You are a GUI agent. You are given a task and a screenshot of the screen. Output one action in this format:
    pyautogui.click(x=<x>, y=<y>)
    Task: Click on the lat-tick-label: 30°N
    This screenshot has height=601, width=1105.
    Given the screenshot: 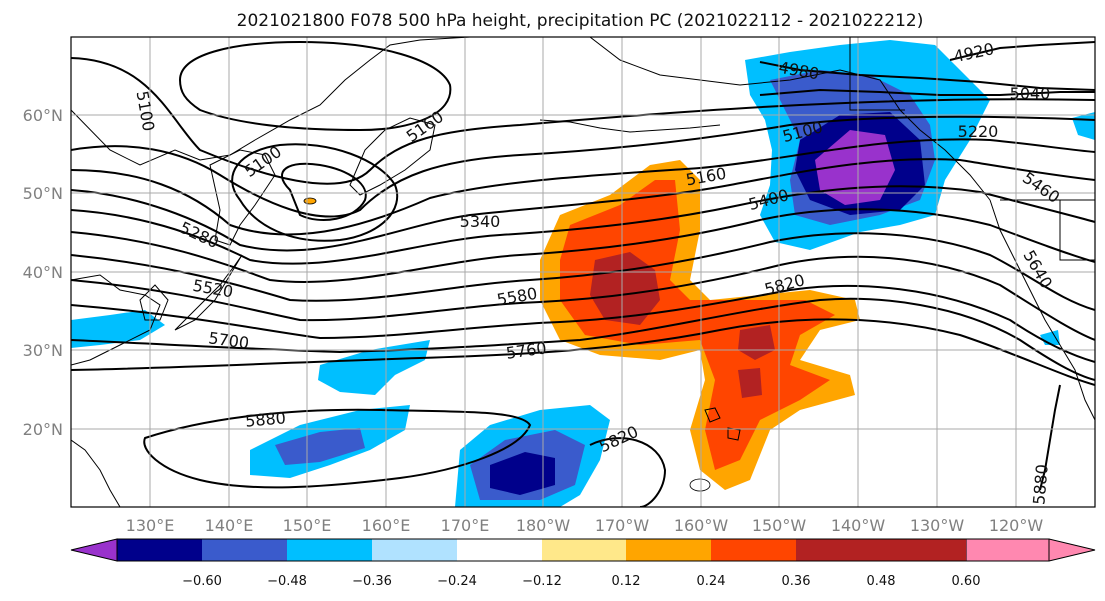 What is the action you would take?
    pyautogui.click(x=43, y=350)
    